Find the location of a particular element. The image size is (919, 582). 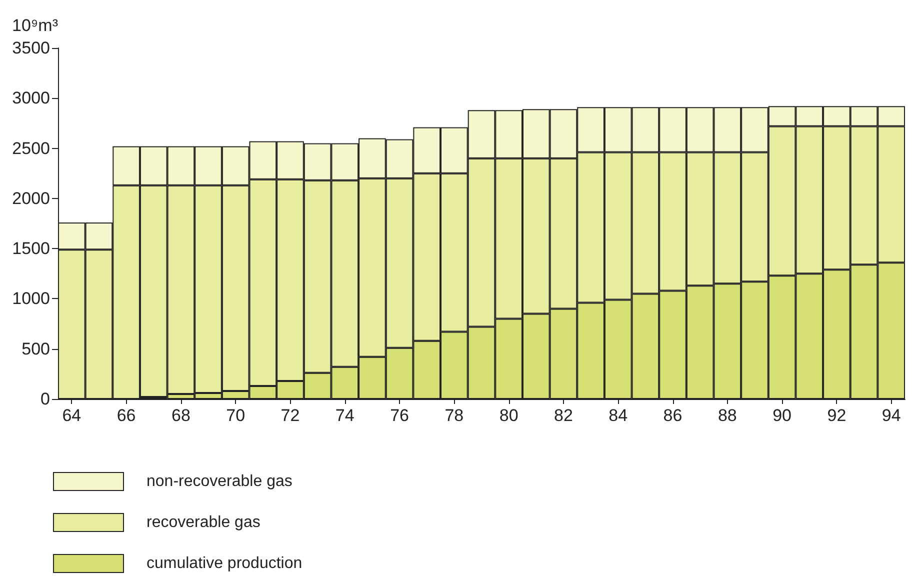

y-tick-label: 0 is located at coordinates (45, 399).